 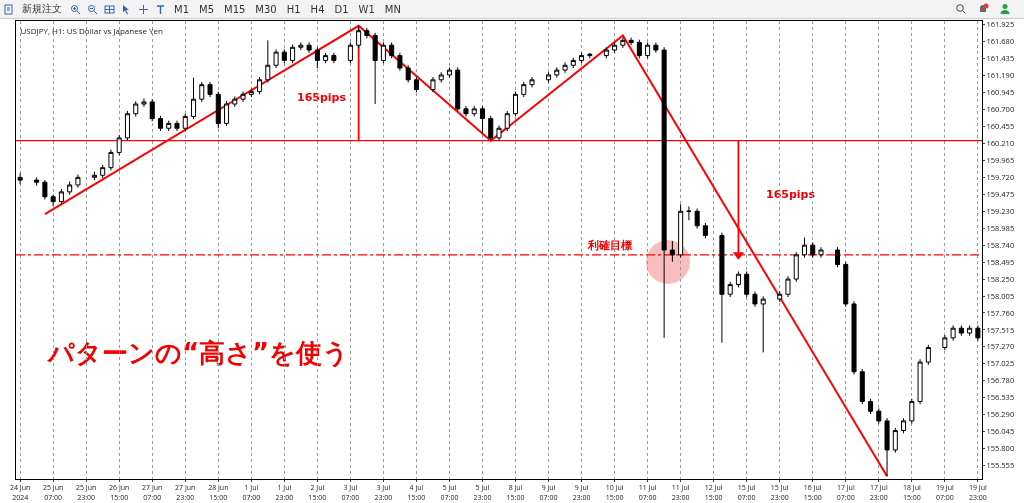 I want to click on text: M15, so click(x=235, y=9).